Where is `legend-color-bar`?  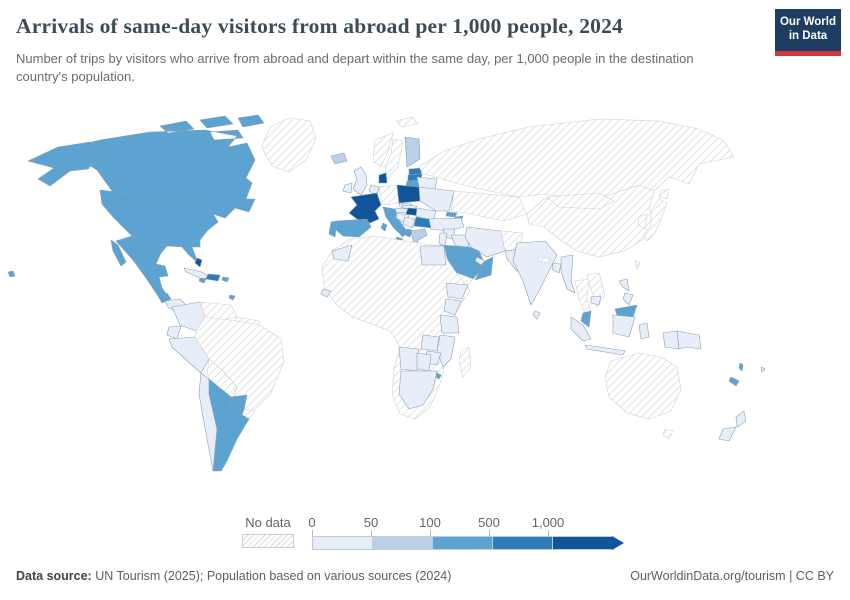
legend-color-bar is located at coordinates (468, 543).